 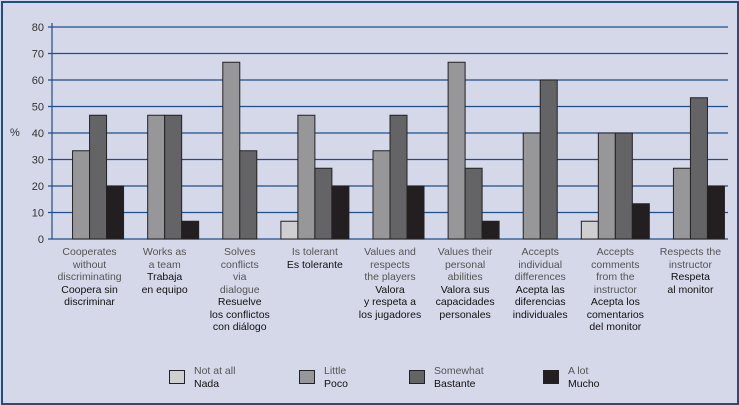 What do you see at coordinates (390, 264) in the screenshot?
I see `label-en: respects` at bounding box center [390, 264].